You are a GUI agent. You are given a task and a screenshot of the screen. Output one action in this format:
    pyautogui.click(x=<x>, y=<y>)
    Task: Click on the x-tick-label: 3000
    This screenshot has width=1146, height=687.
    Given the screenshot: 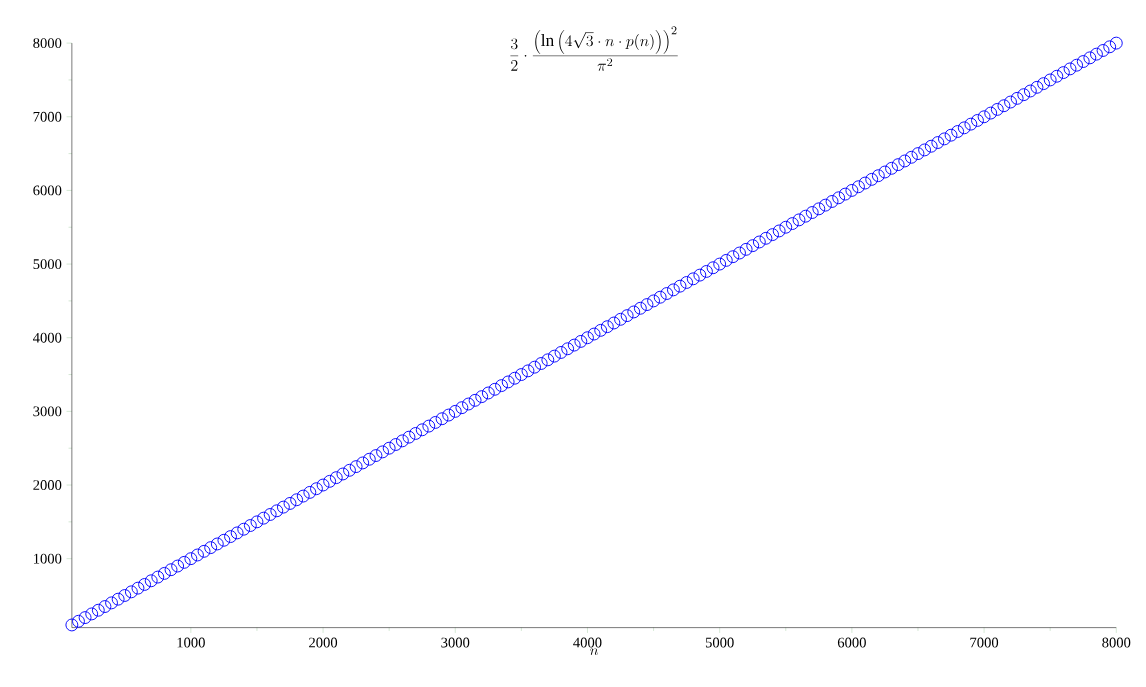 What is the action you would take?
    pyautogui.click(x=455, y=642)
    